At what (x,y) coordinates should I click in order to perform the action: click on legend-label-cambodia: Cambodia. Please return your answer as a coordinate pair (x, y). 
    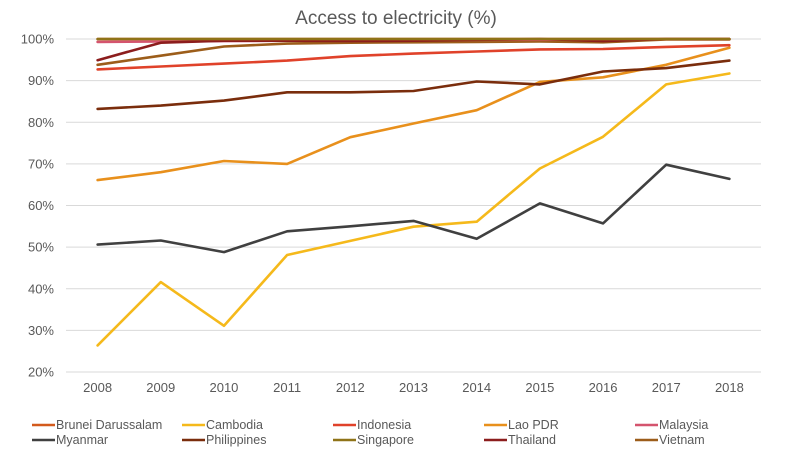
    Looking at the image, I should click on (234, 425).